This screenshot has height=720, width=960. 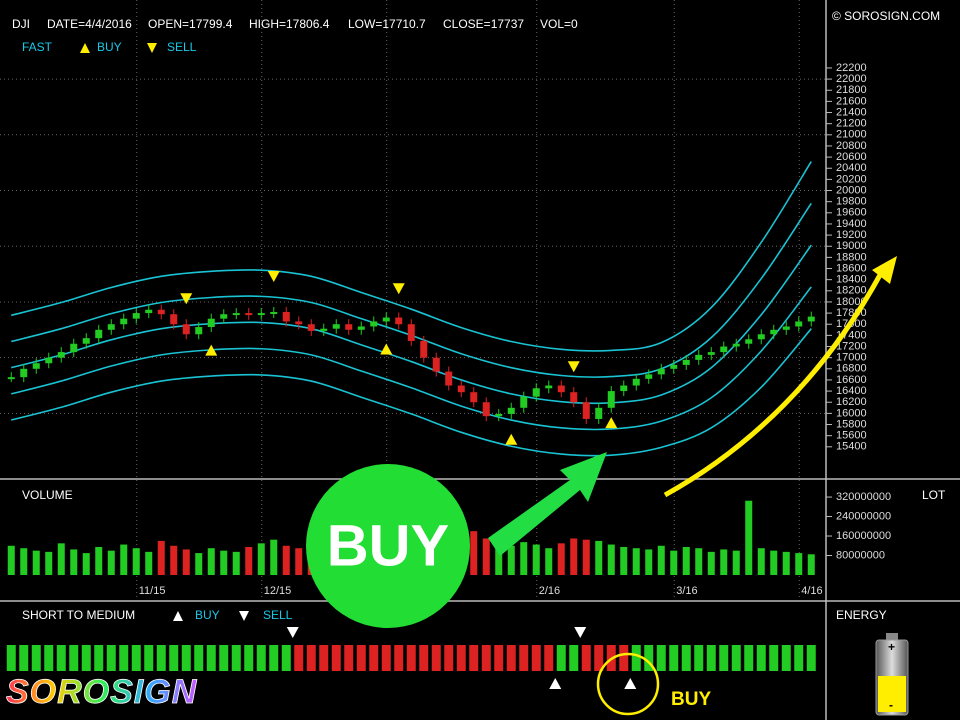 I want to click on highlight-circle, so click(x=628, y=684).